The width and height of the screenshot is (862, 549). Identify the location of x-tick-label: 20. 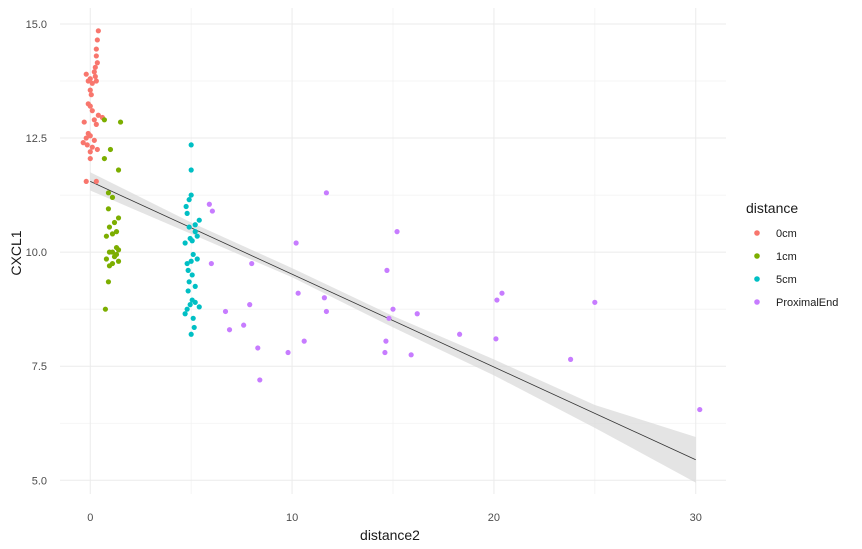
(494, 518).